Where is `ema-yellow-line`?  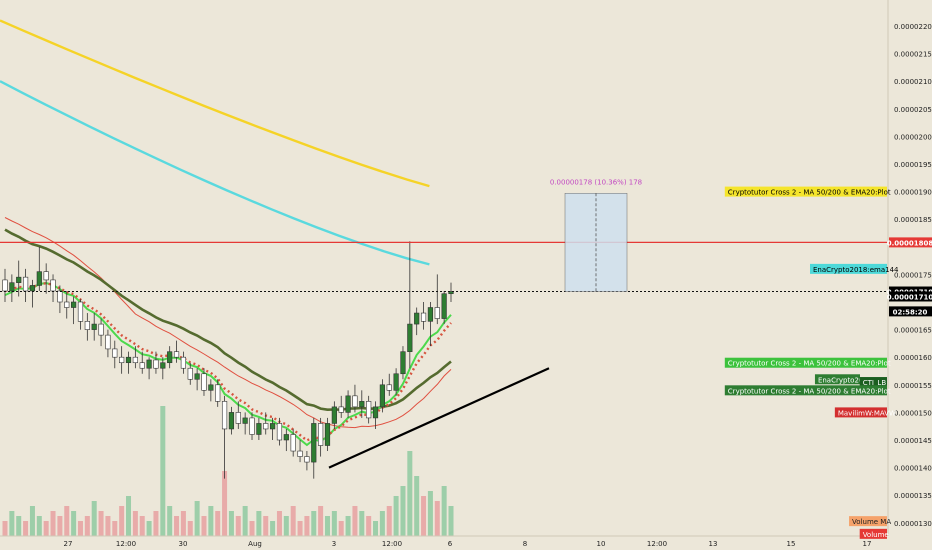
ema-yellow-line is located at coordinates (215, 103).